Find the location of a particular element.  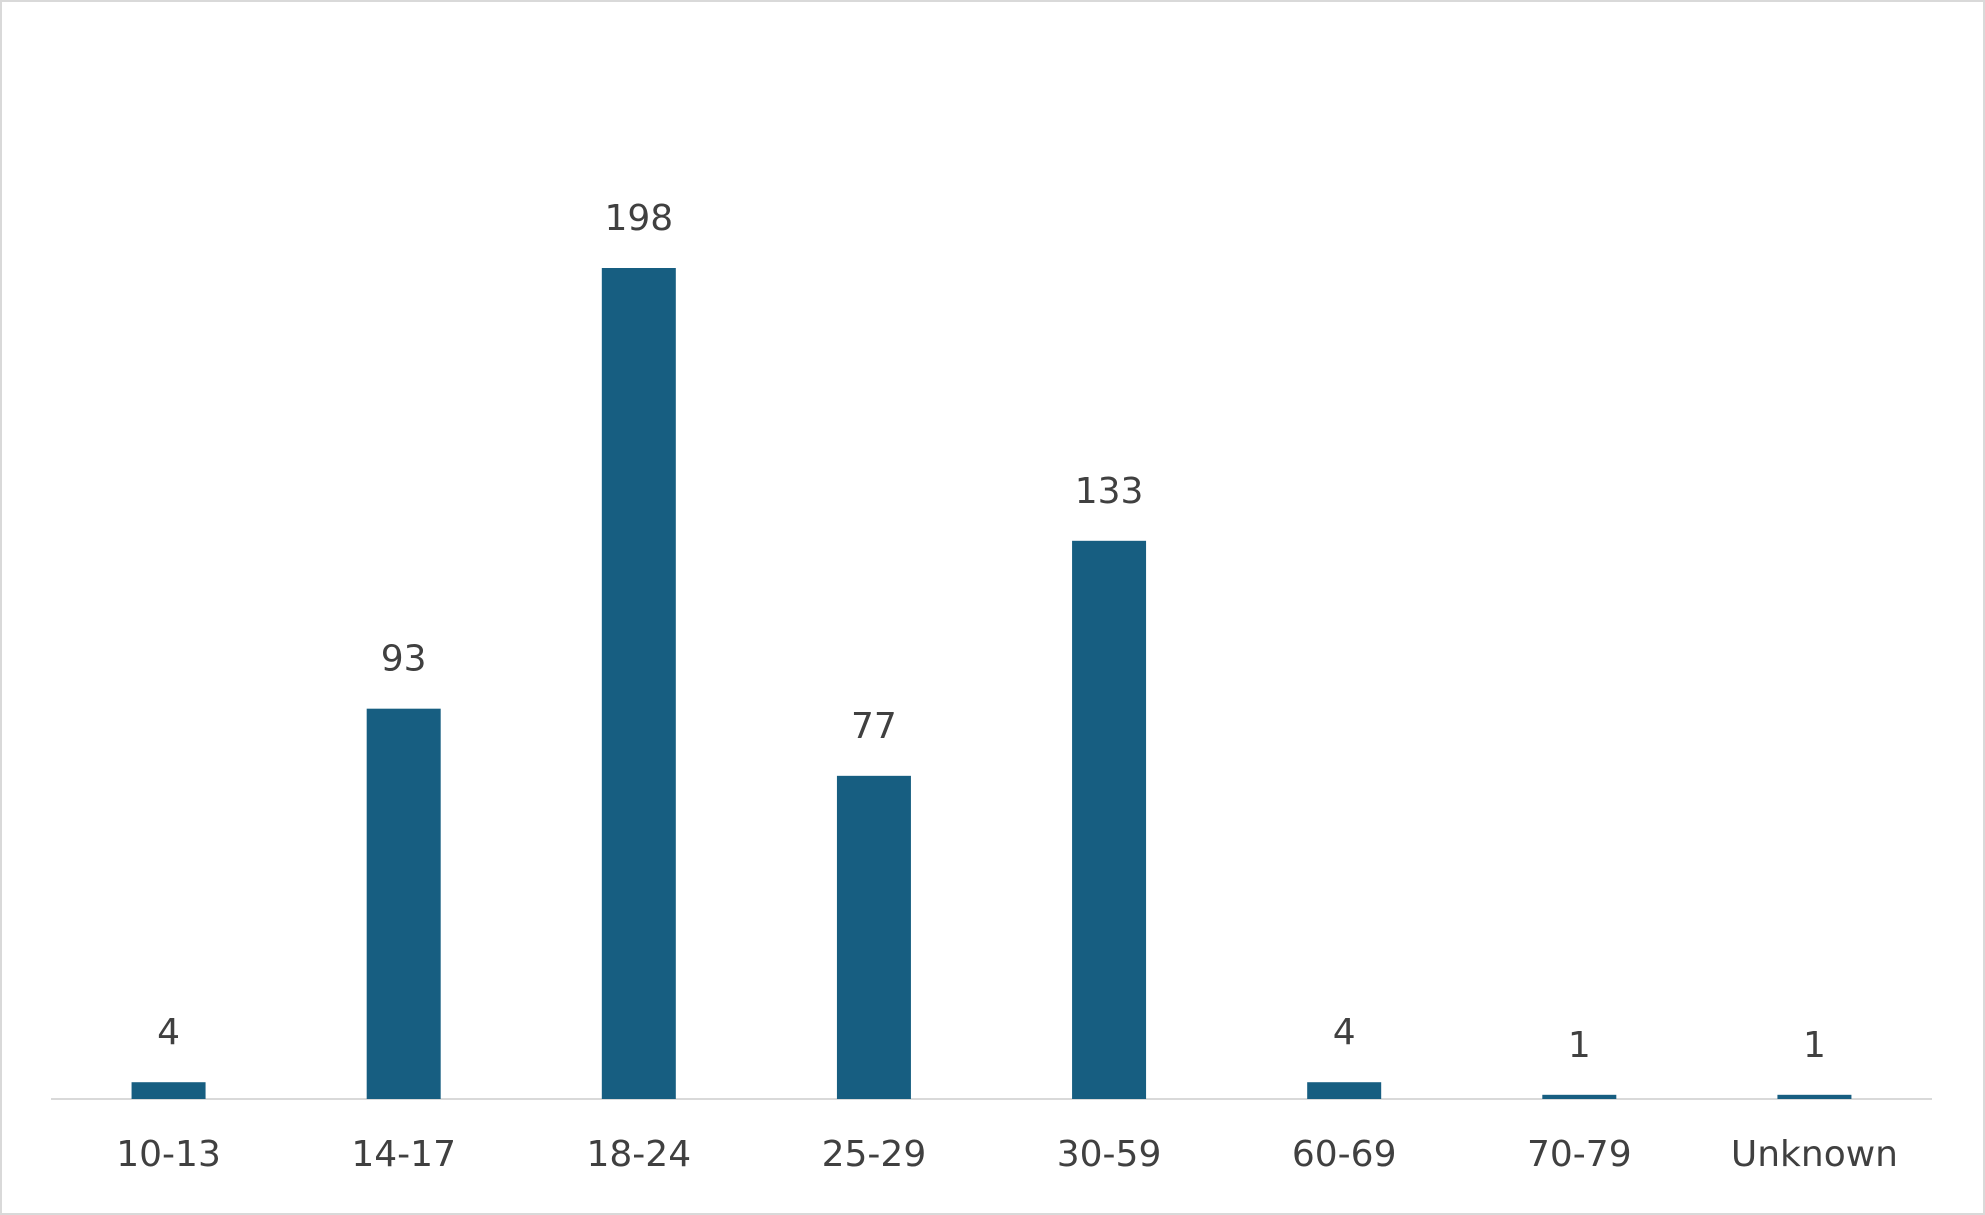

data-label: 93 is located at coordinates (404, 659).